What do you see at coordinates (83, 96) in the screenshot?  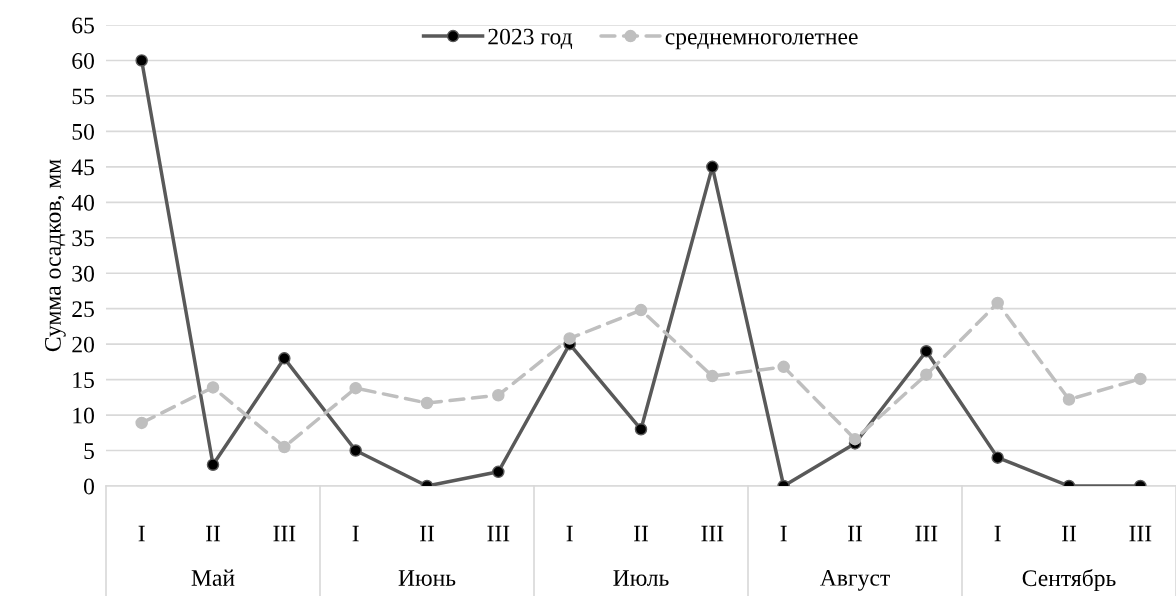 I see `y-tick-label: 55` at bounding box center [83, 96].